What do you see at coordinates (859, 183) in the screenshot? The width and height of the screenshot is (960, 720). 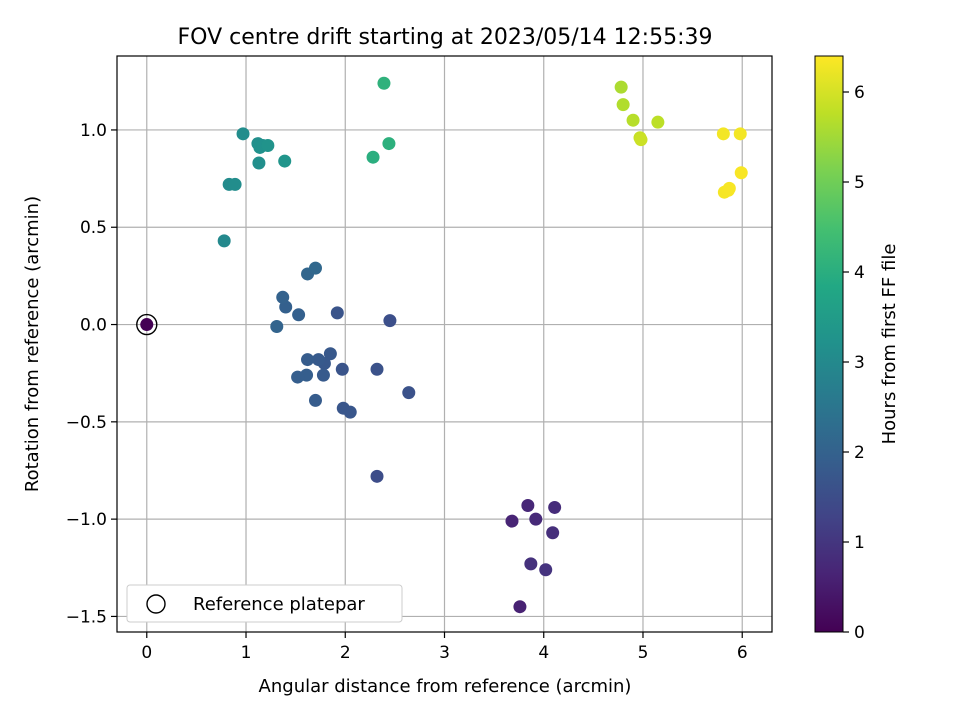 I see `colorbar-tick-label: 5` at bounding box center [859, 183].